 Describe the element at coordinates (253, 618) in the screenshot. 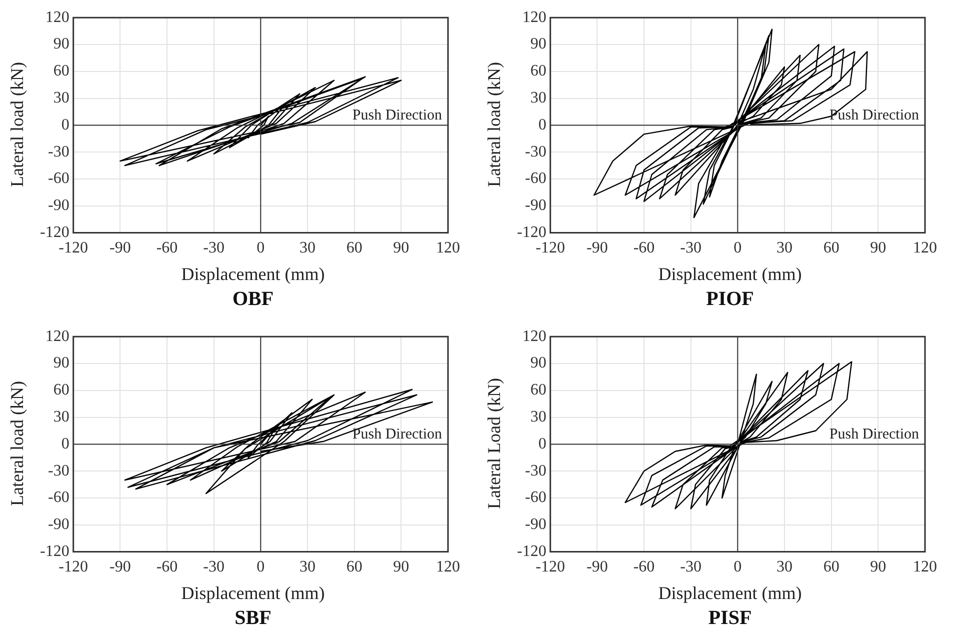

I see `text: SBF` at that location.